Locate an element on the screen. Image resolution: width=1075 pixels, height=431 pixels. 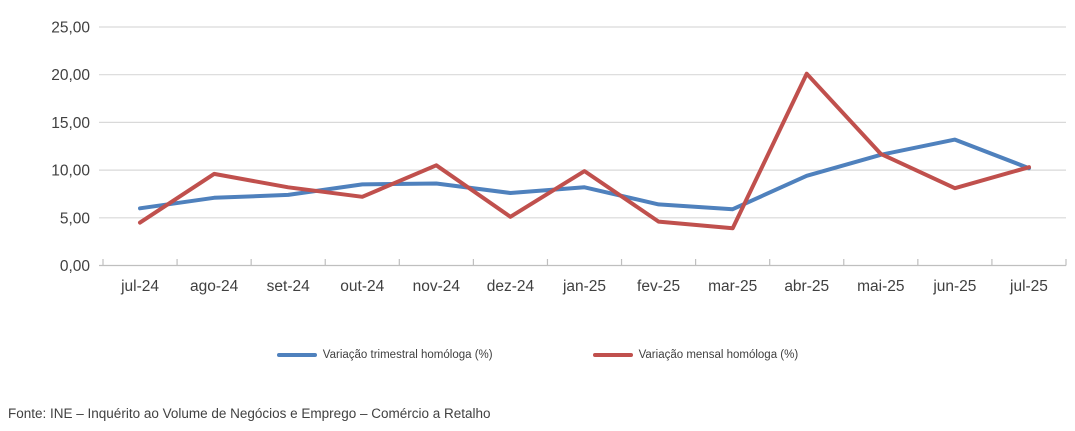
x-tick-label: dez-24 is located at coordinates (511, 286).